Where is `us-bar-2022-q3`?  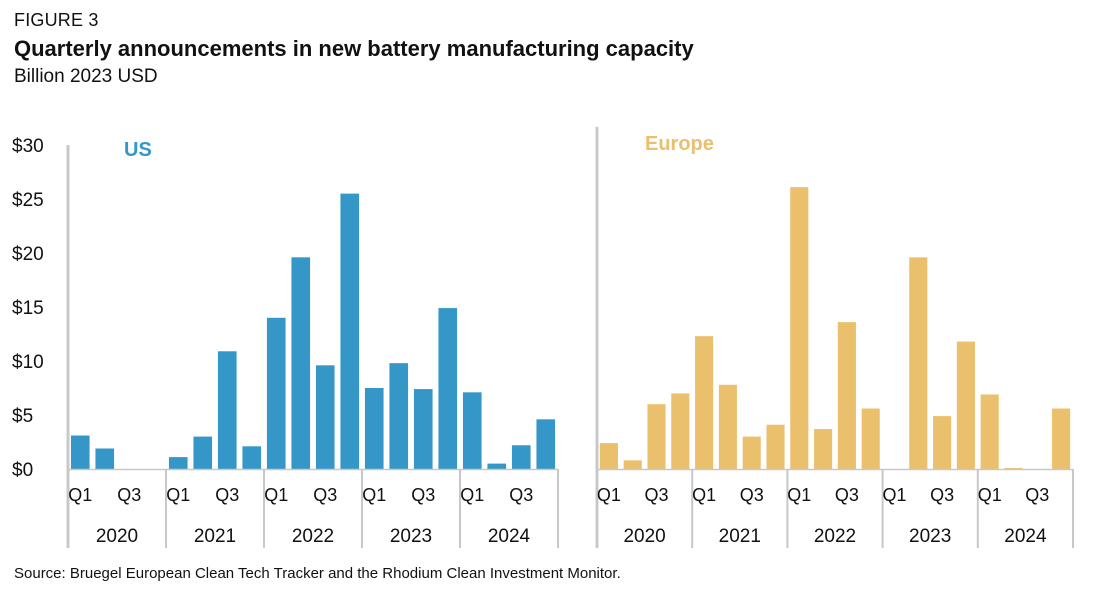
us-bar-2022-q3 is located at coordinates (325, 417).